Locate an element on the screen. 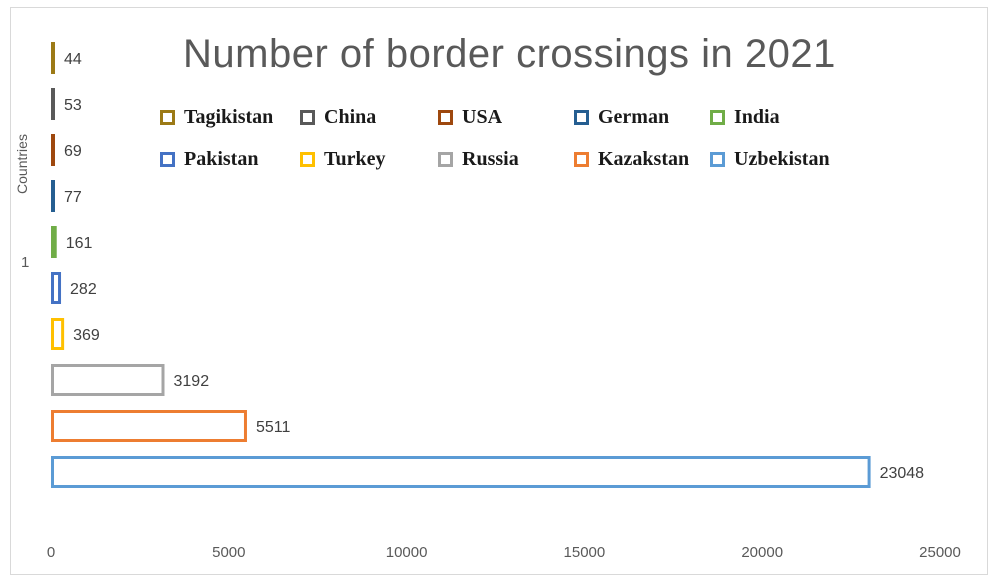 This screenshot has width=1000, height=583. legend-item-uzbekistan: Uzbekistan is located at coordinates (770, 159).